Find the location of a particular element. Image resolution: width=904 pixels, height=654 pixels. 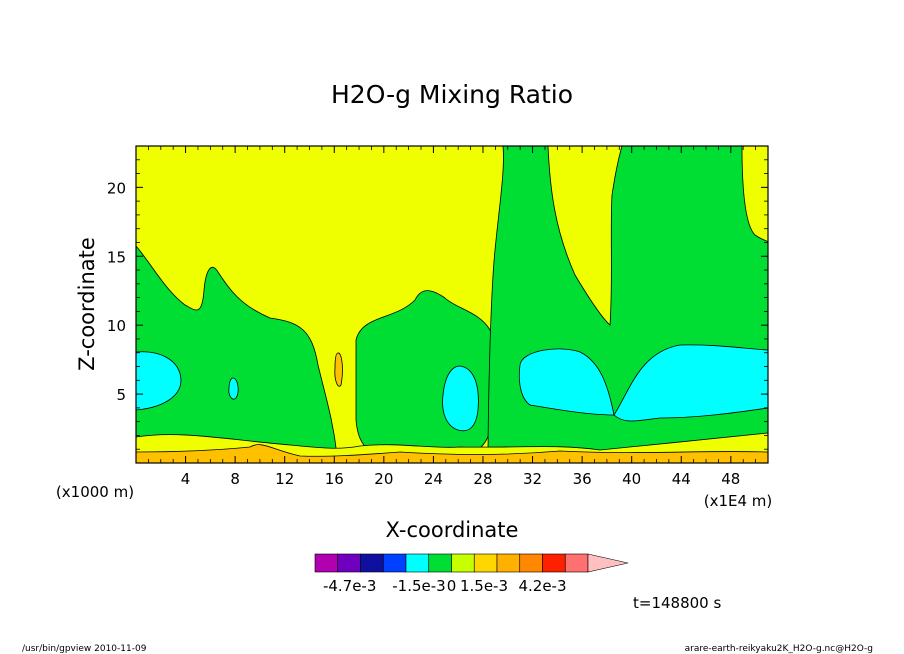

x-tick-label-2: 12 is located at coordinates (284, 479).